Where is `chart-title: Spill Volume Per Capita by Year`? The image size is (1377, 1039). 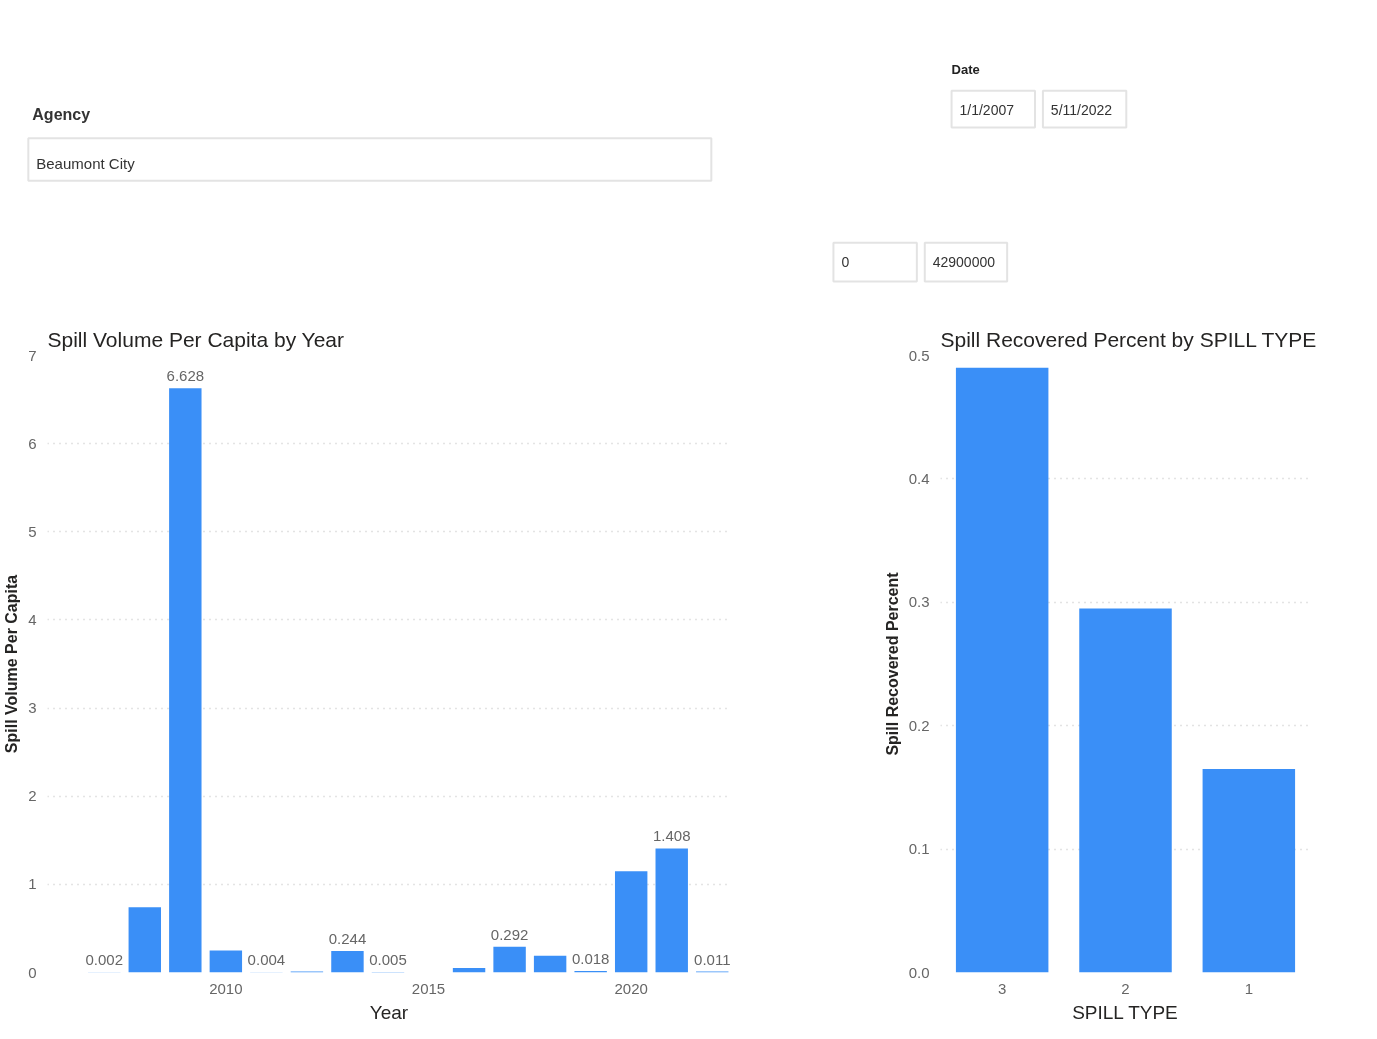
chart-title: Spill Volume Per Capita by Year is located at coordinates (196, 339).